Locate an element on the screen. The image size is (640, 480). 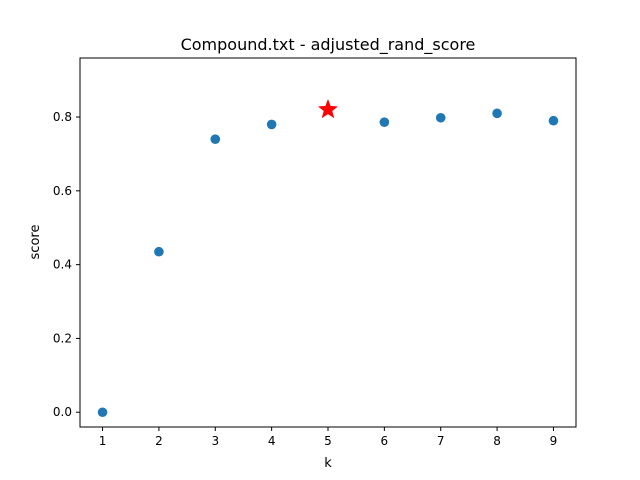
x-tick-label: 6 is located at coordinates (385, 441).